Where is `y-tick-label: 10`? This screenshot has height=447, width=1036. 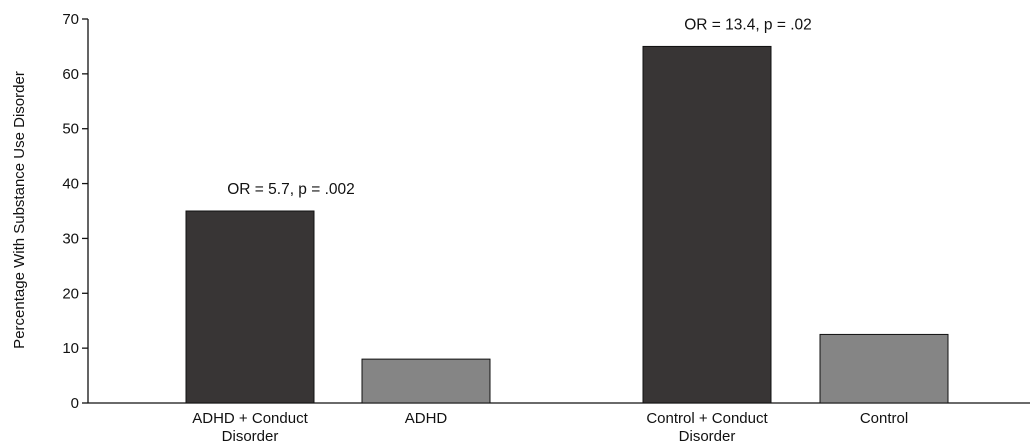
y-tick-label: 10 is located at coordinates (70, 348).